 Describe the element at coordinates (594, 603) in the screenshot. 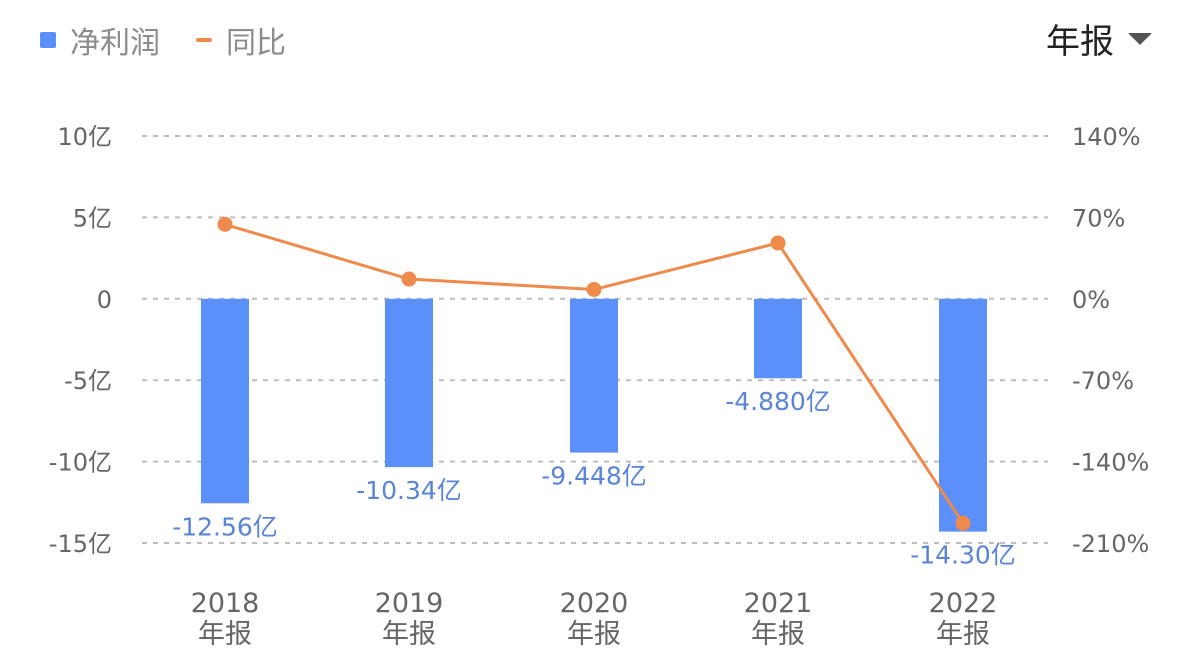

I see `x-tick-label: 2020` at that location.